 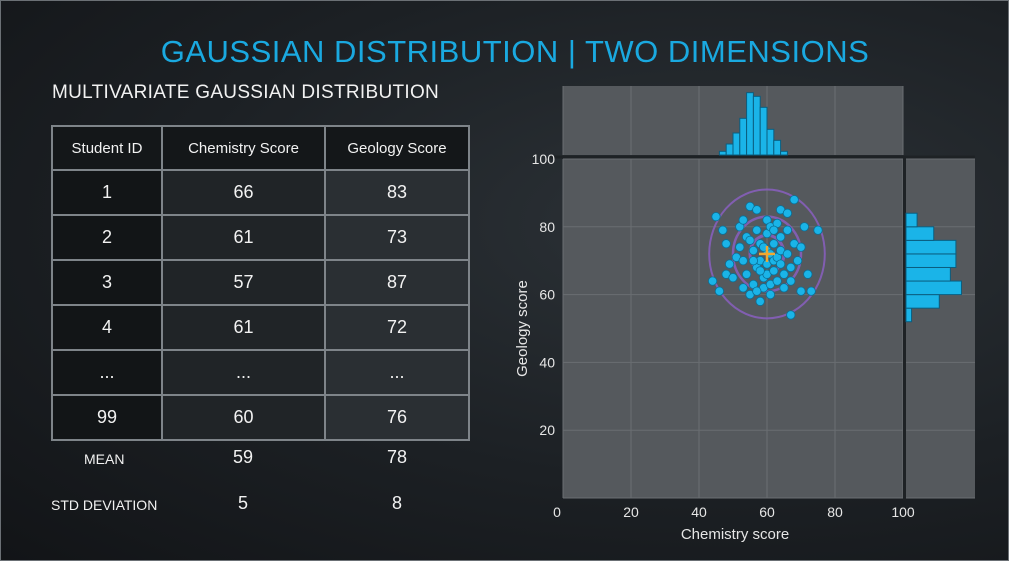 I want to click on cell-student-id: 4, so click(x=107, y=327).